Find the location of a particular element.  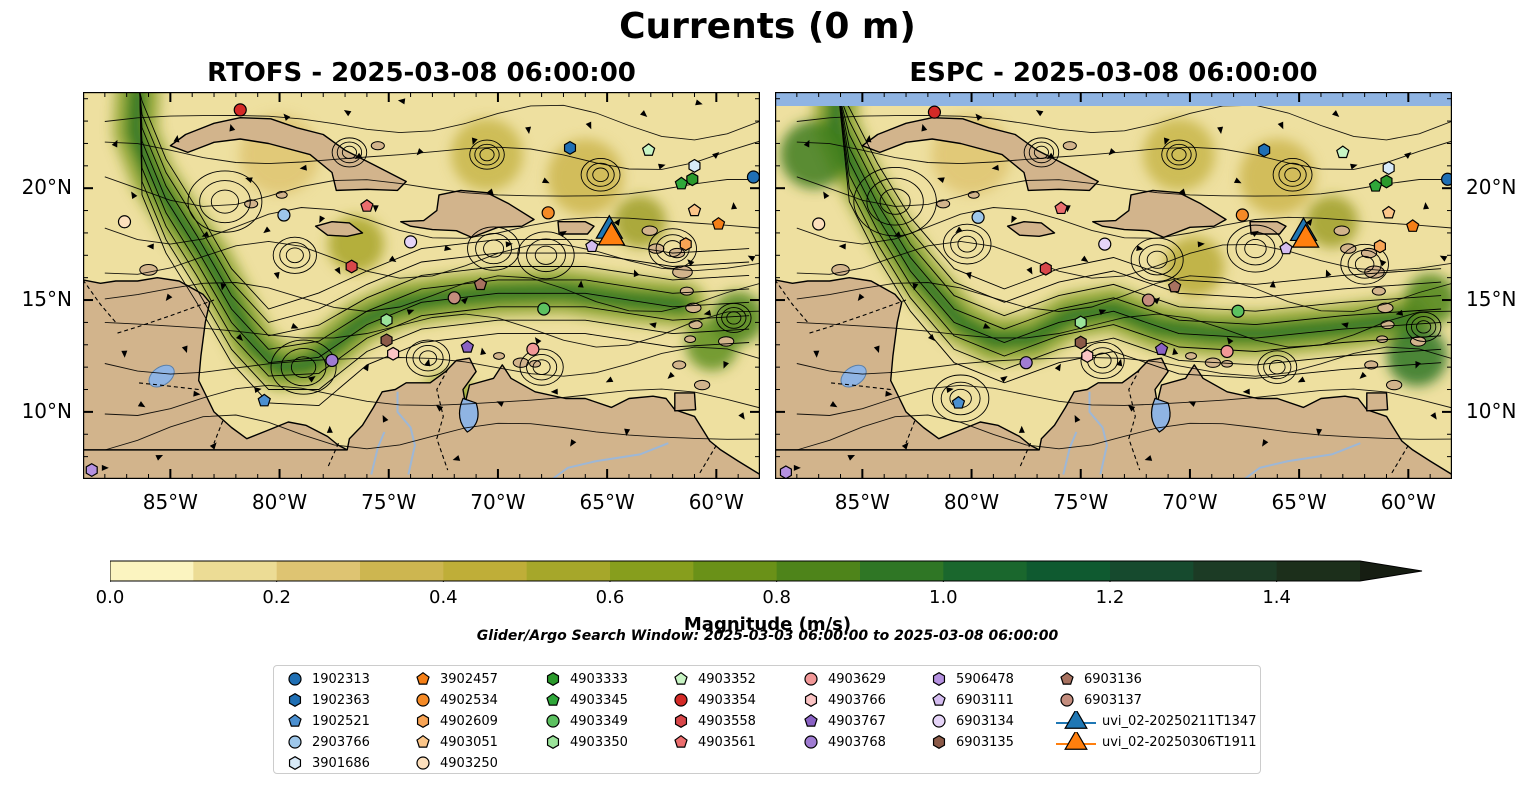

legend-entry: 1902521 is located at coordinates (327, 721).